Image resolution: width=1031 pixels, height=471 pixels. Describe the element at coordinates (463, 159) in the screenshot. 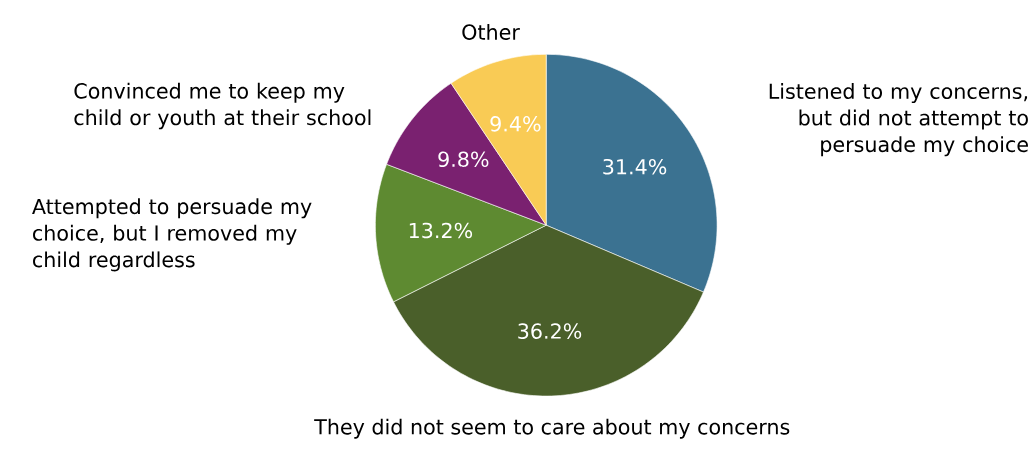

I see `data-label: 9.8%` at that location.